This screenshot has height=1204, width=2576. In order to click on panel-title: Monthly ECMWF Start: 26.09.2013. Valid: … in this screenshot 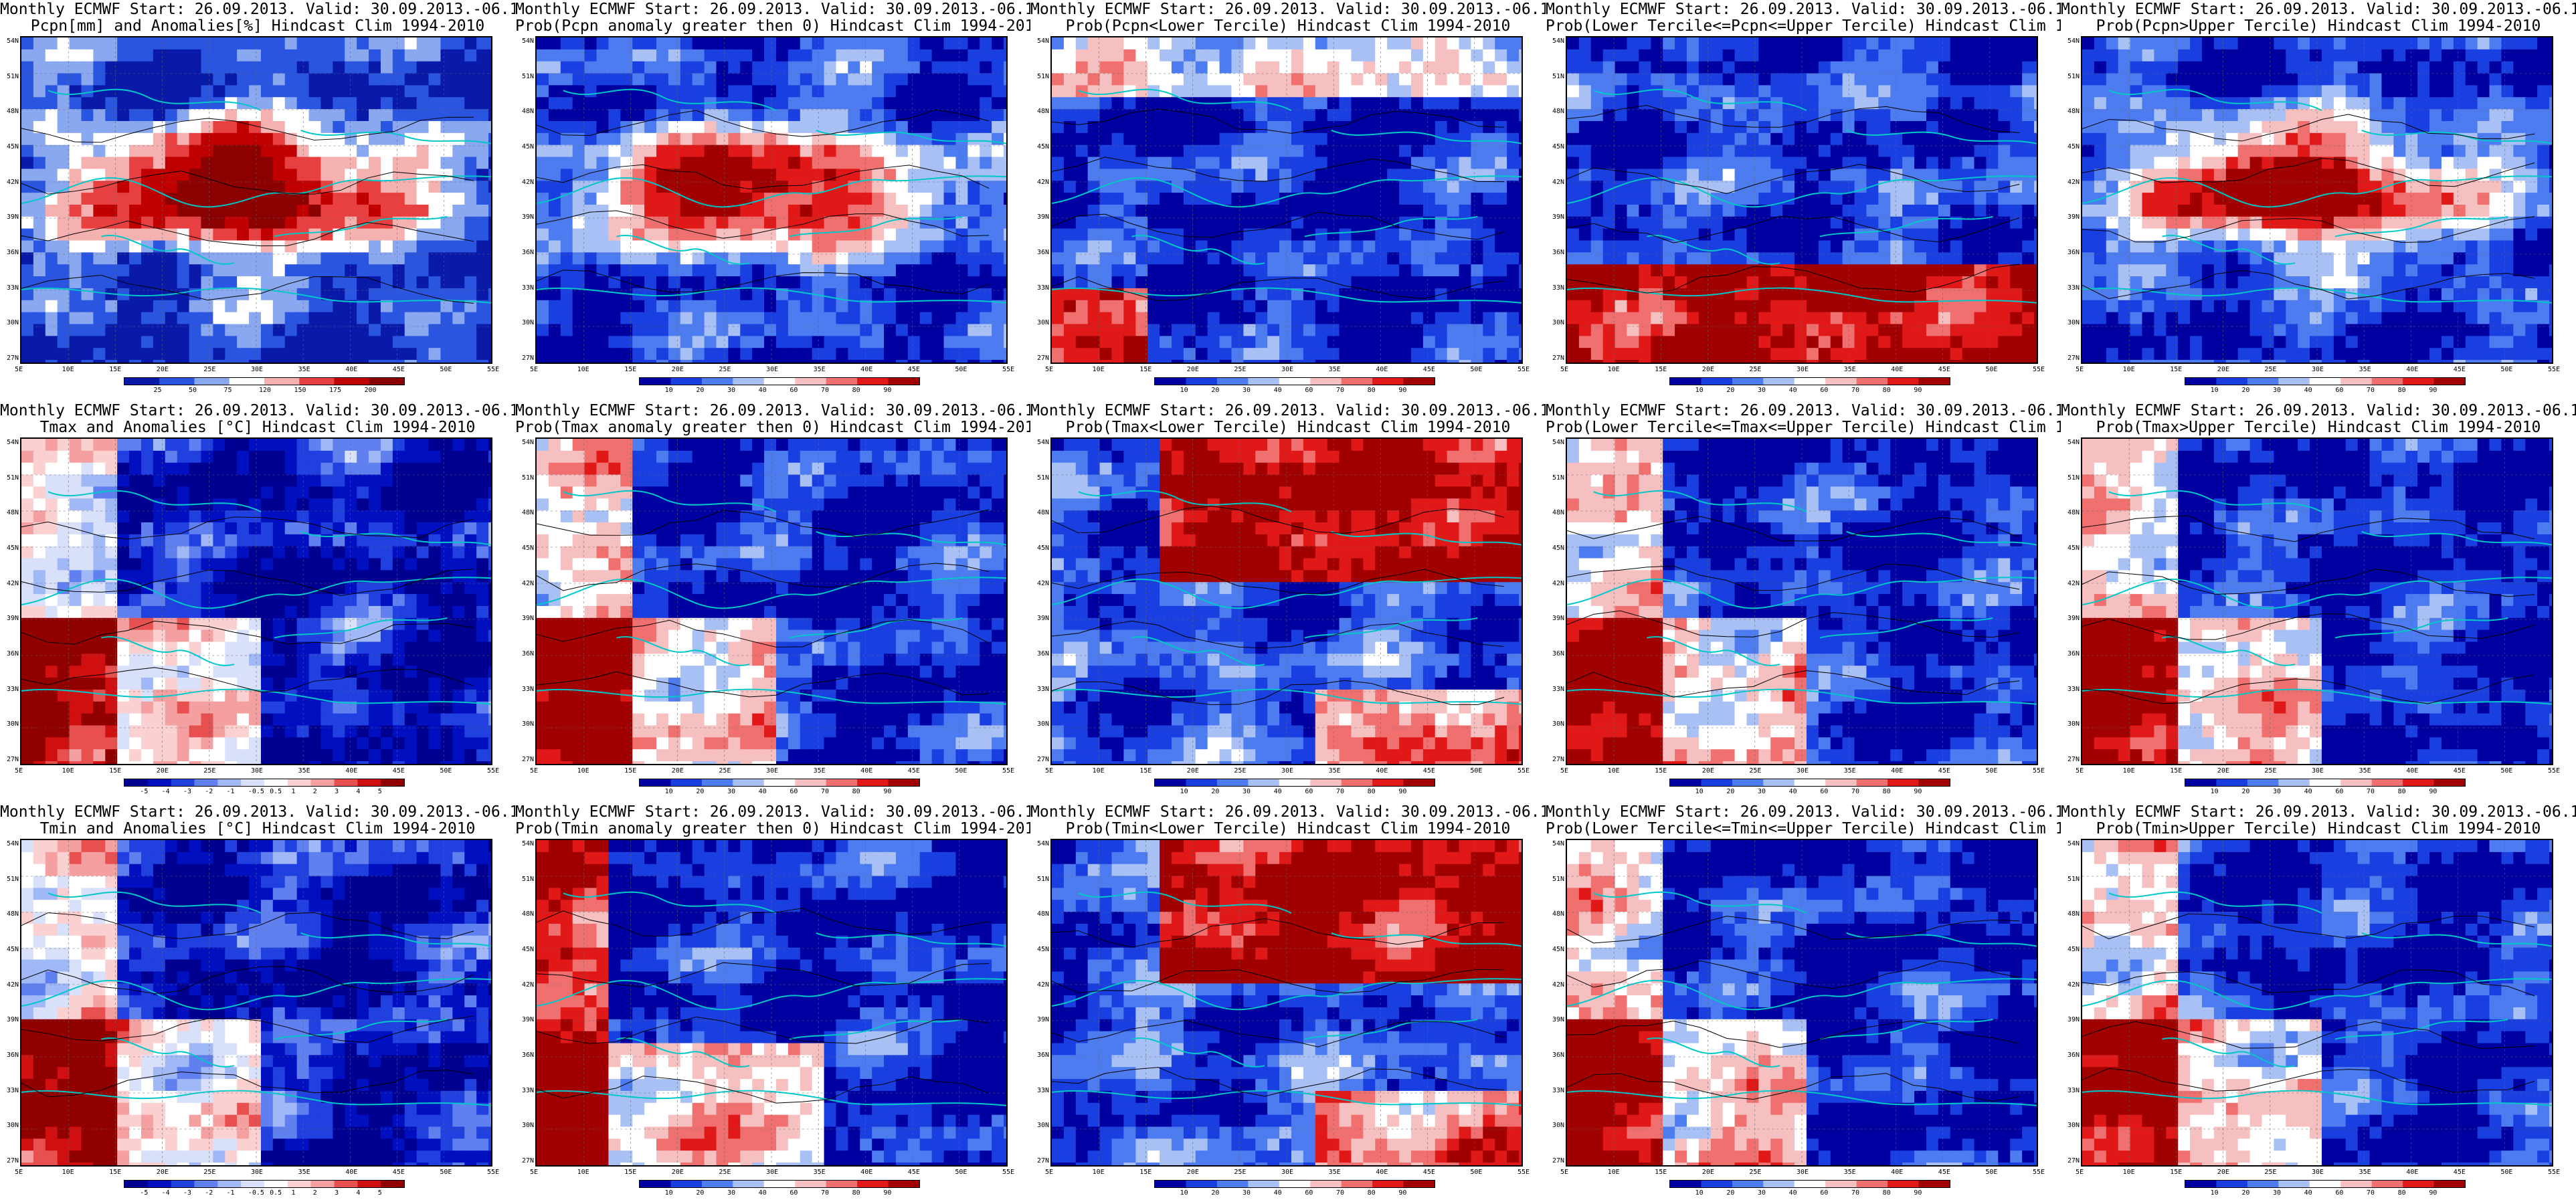, I will do `click(773, 18)`.